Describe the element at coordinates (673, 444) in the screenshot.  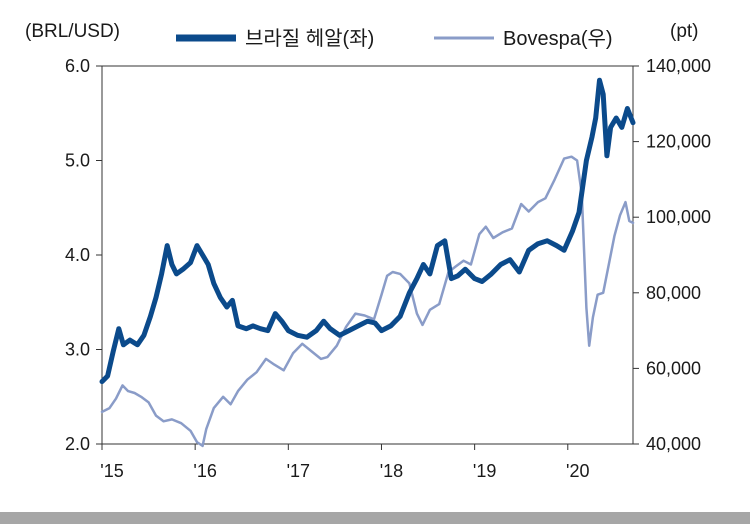
I see `right-tick-label: 40,000` at that location.